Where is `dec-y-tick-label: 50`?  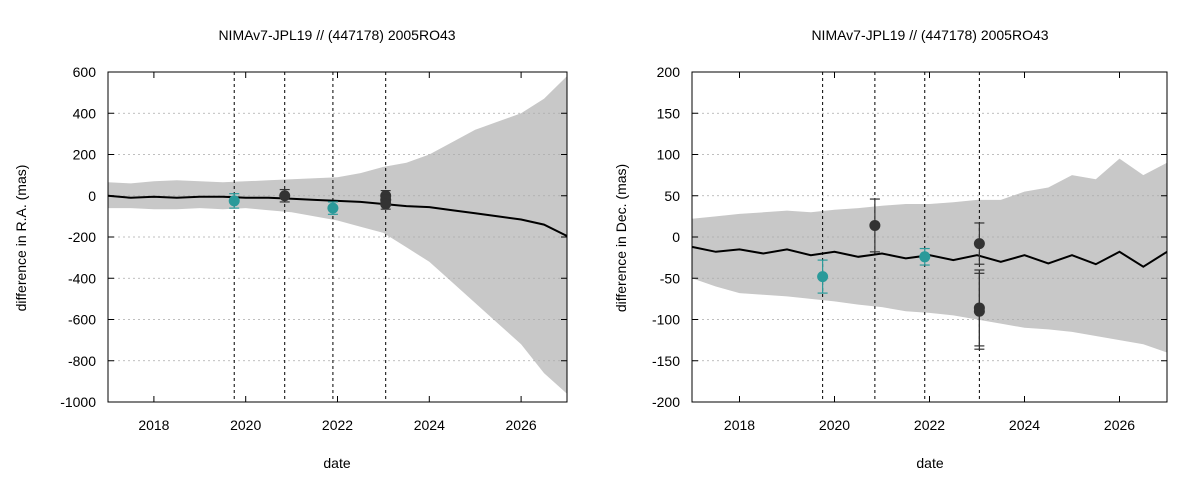
dec-y-tick-label: 50 is located at coordinates (672, 196).